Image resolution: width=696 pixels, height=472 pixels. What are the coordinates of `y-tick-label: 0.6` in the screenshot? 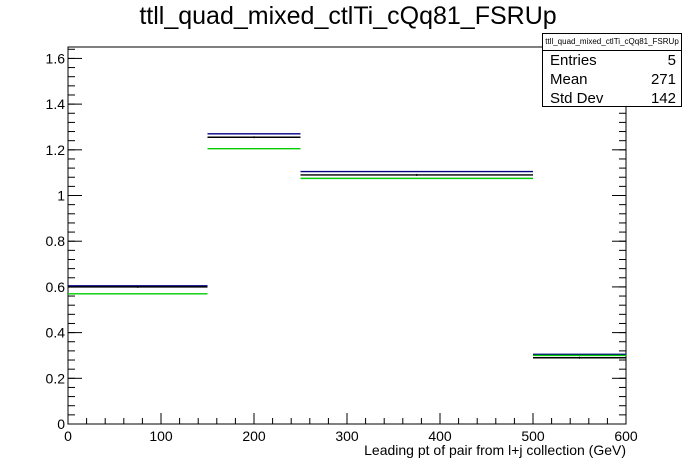 It's located at (56, 287).